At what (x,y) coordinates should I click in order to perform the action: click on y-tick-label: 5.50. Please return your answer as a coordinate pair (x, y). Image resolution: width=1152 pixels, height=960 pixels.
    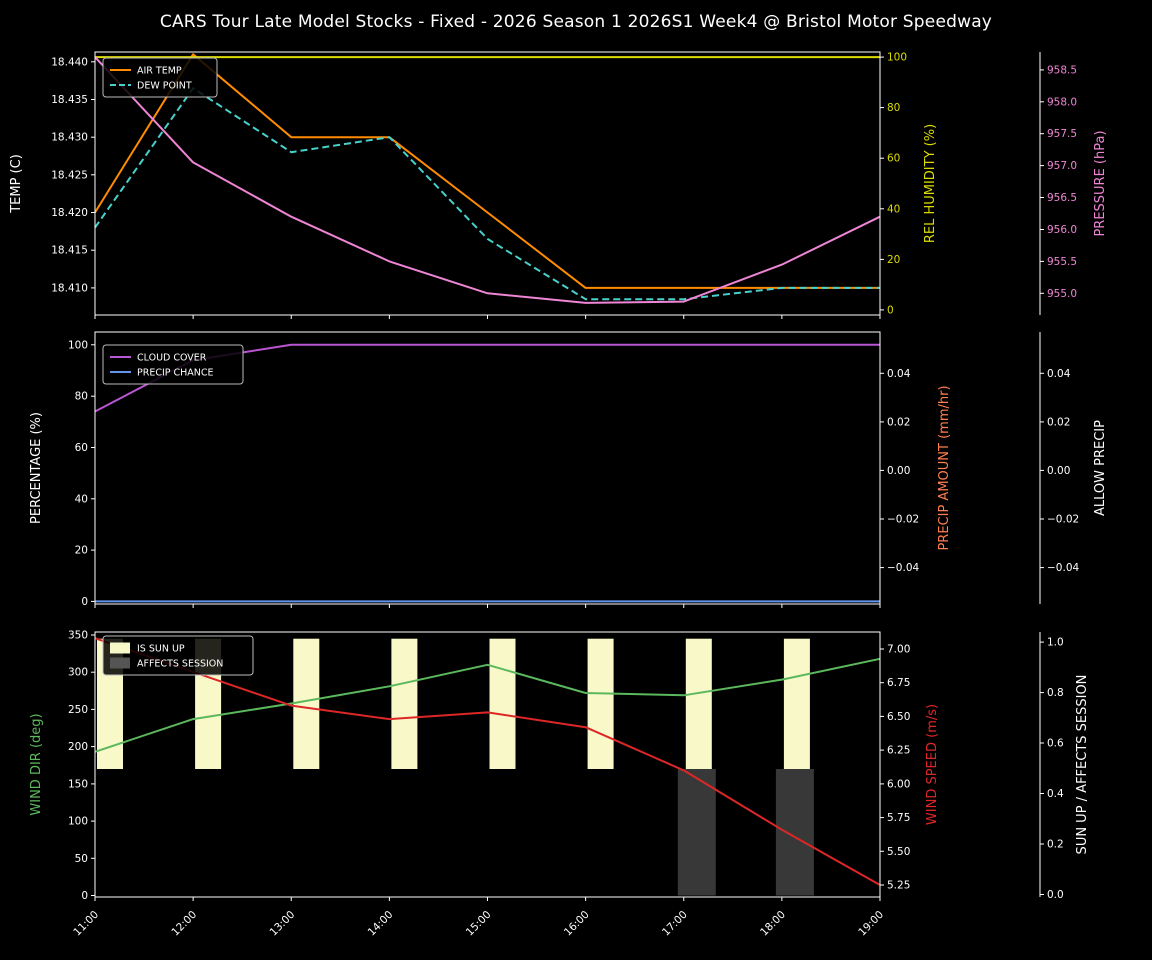
    Looking at the image, I should click on (898, 852).